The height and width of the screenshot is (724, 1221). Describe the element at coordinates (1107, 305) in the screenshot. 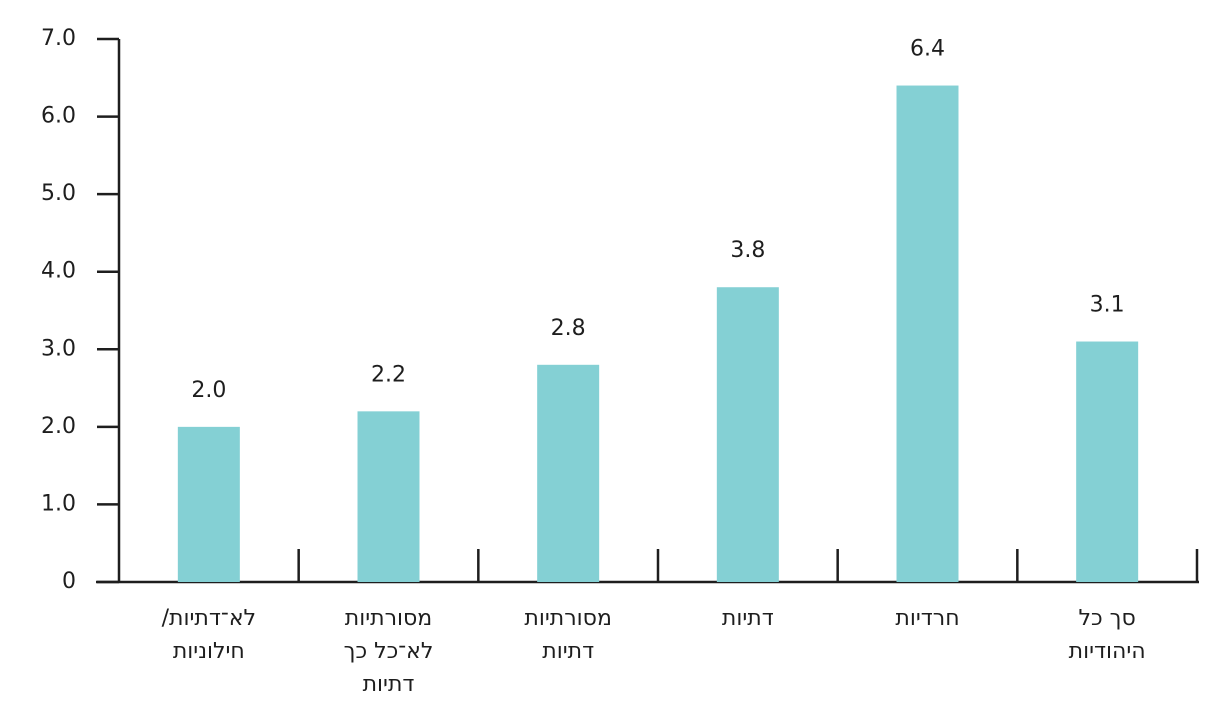

I see `value-label: 3.1` at that location.